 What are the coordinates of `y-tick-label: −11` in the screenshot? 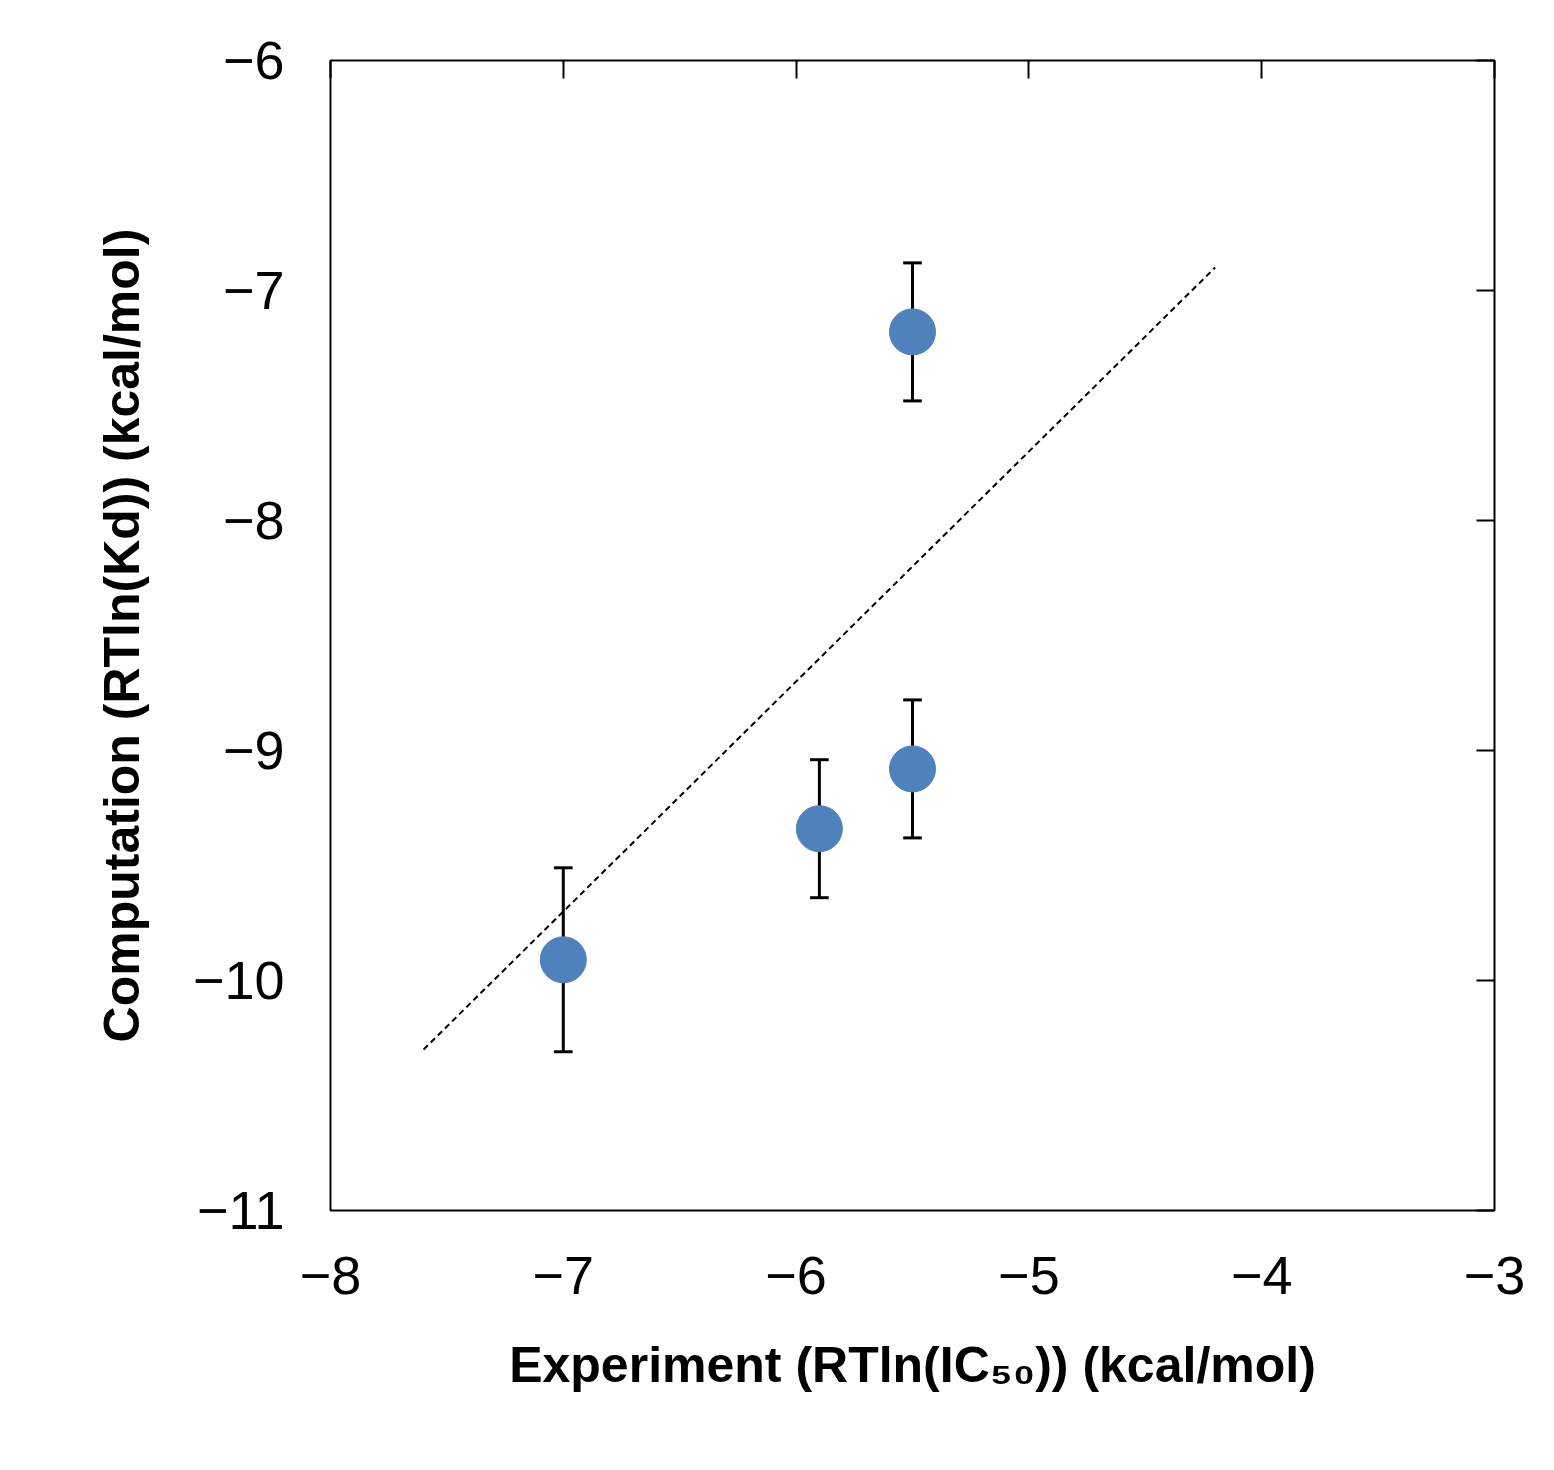 It's located at (240, 1210).